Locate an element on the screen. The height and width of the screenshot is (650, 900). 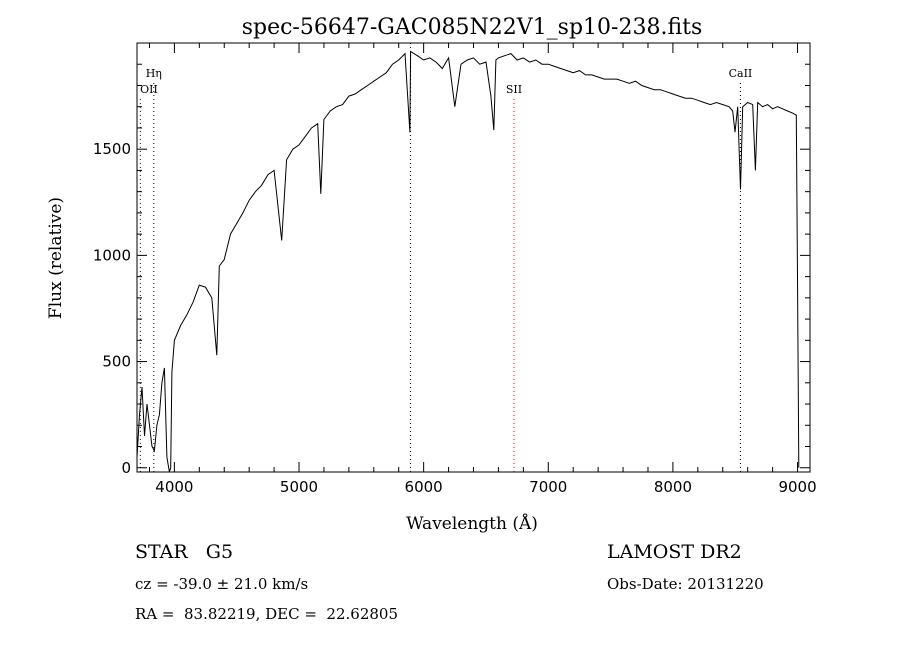
x-tick-label: 8000 is located at coordinates (673, 487).